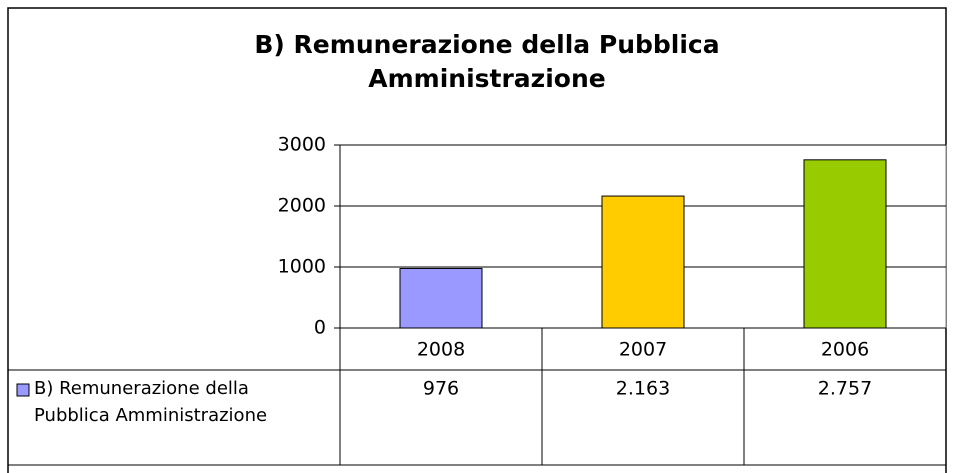  What do you see at coordinates (302, 267) in the screenshot?
I see `y-tick-label: 1000` at bounding box center [302, 267].